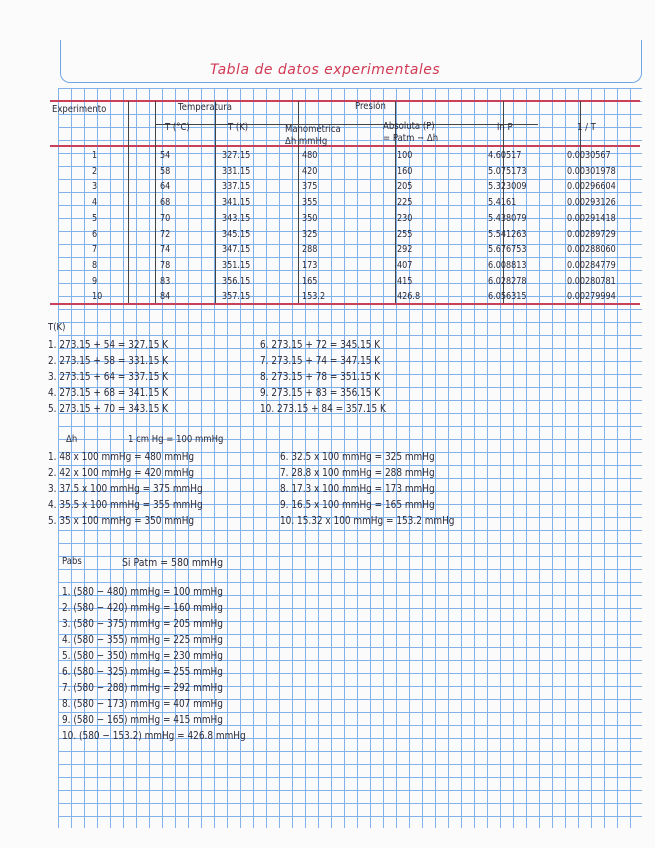 The image size is (655, 848). I want to click on dh-line: 2. 42 x 100 mmHg = 420 mmHg, so click(121, 473).